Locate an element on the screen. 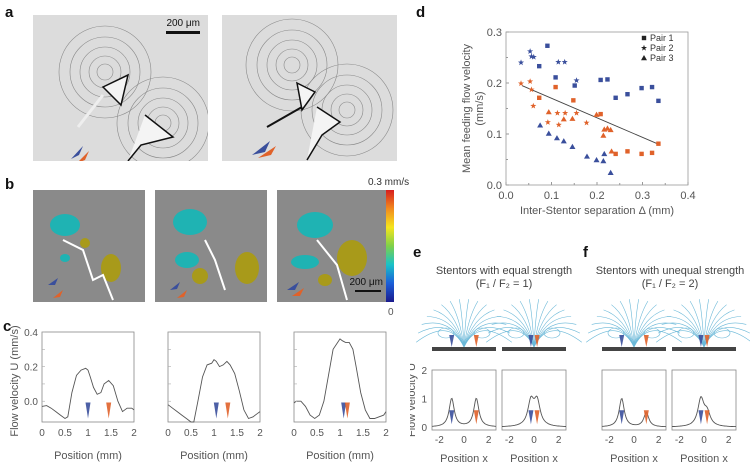  x-axis-label: Inter-Stentor separation Δ (mm) is located at coordinates (597, 211).